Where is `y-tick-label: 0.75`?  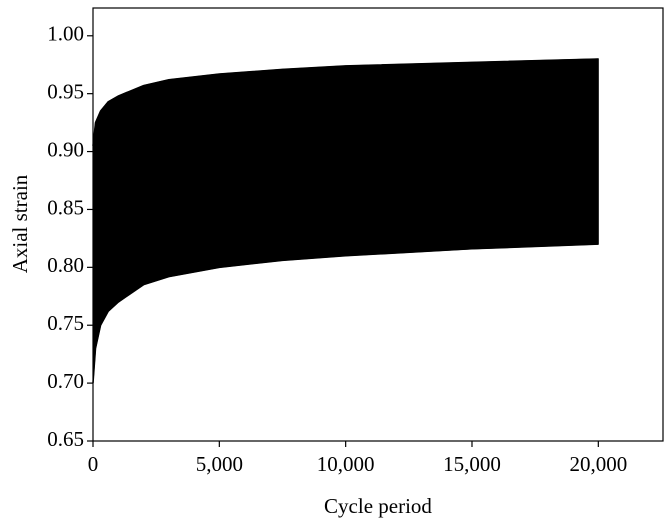 y-tick-label: 0.75 is located at coordinates (65, 323).